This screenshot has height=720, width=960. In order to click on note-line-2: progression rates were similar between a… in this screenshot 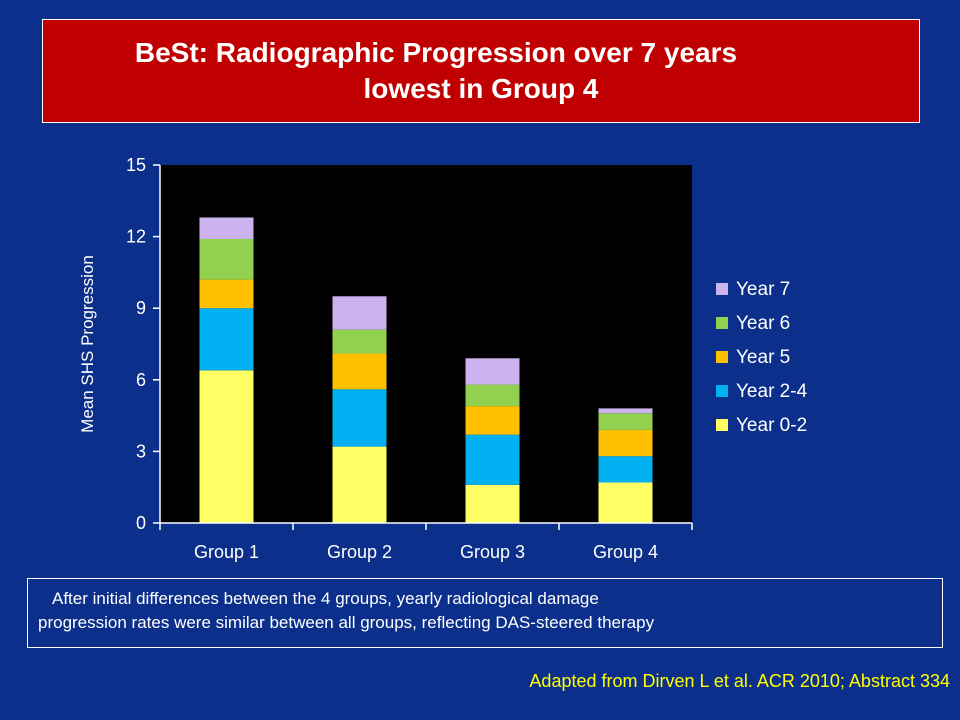, I will do `click(346, 622)`.